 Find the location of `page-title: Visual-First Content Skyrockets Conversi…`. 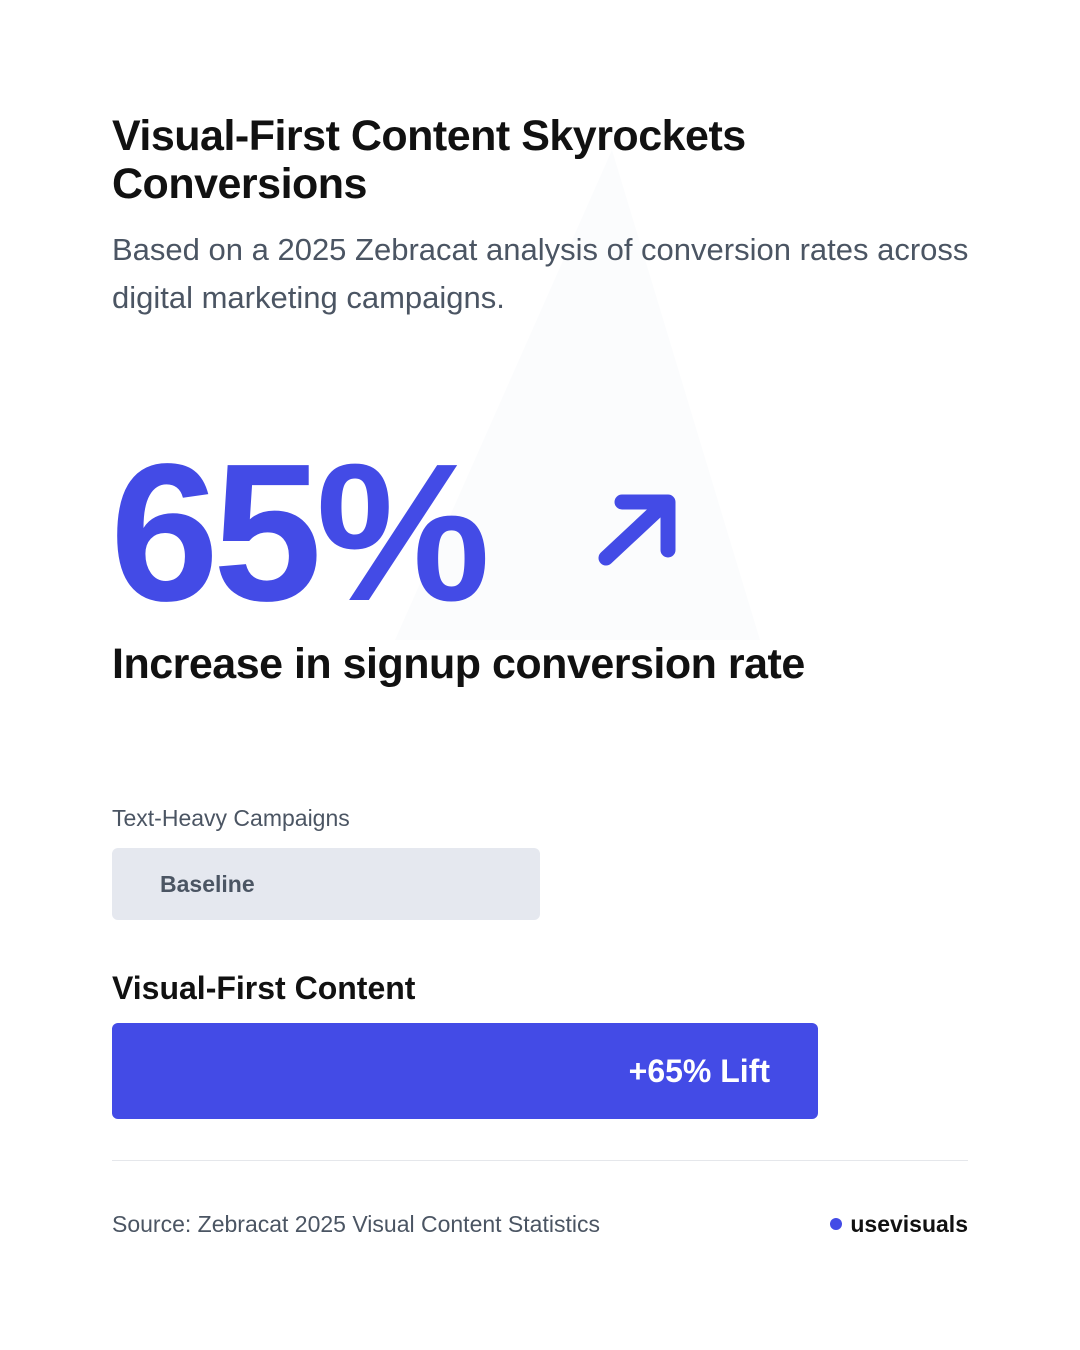

page-title: Visual-First Content Skyrockets Conversi… is located at coordinates (429, 160).